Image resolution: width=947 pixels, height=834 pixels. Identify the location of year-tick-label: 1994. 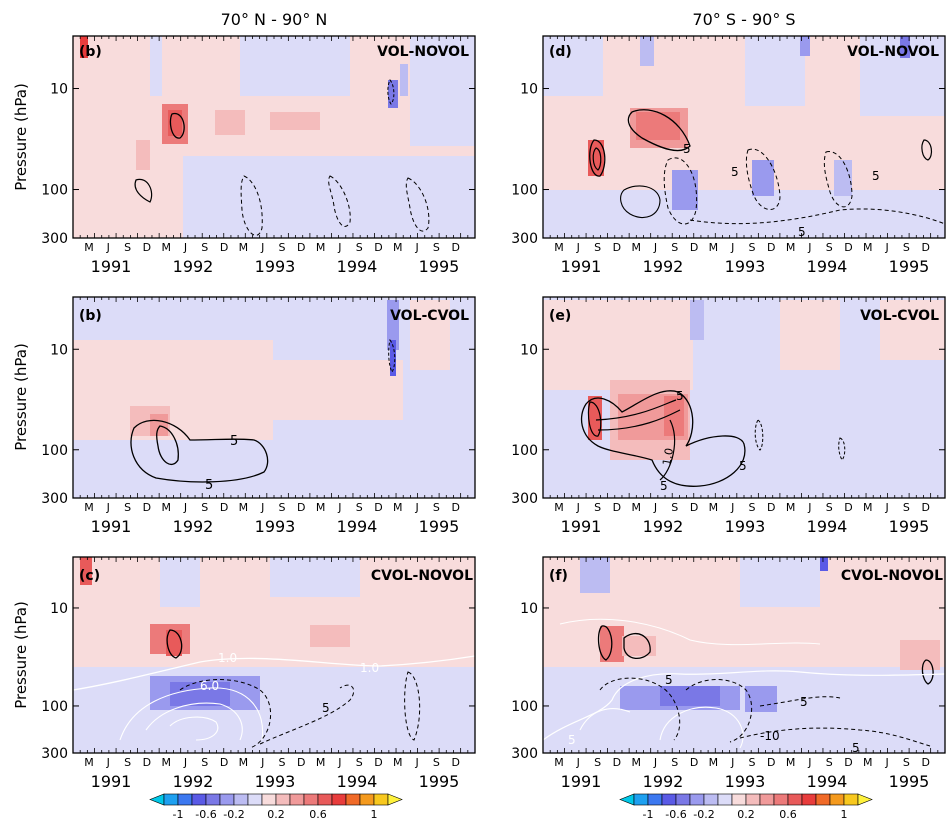
(827, 781).